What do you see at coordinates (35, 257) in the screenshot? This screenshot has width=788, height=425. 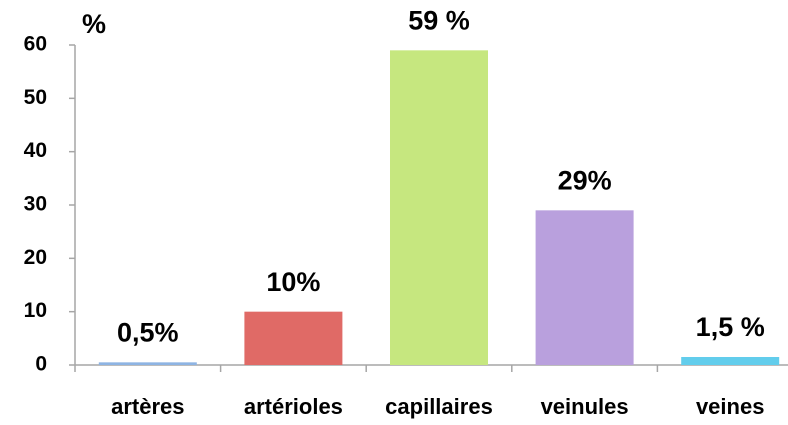 I see `y-tick-label: 20` at bounding box center [35, 257].